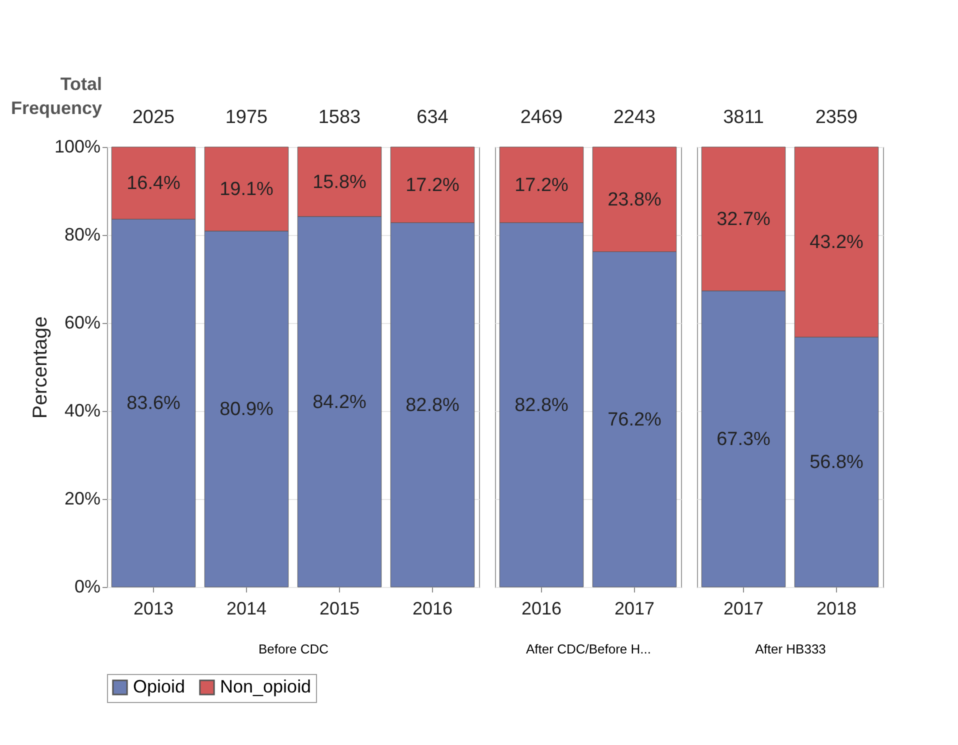  What do you see at coordinates (339, 182) in the screenshot?
I see `data-label: 15.8%` at bounding box center [339, 182].